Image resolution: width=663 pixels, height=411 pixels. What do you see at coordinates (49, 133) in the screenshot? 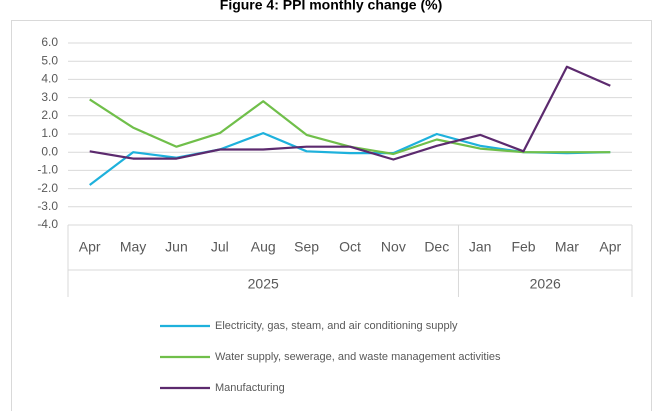
I see `y-tick-label: 1.0` at bounding box center [49, 133].